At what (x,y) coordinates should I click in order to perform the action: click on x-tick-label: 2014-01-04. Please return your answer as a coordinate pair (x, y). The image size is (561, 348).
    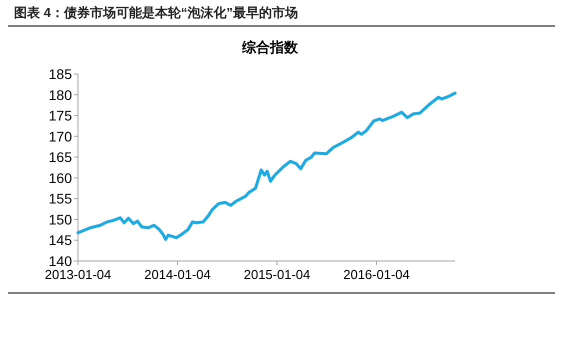
    Looking at the image, I should click on (177, 274).